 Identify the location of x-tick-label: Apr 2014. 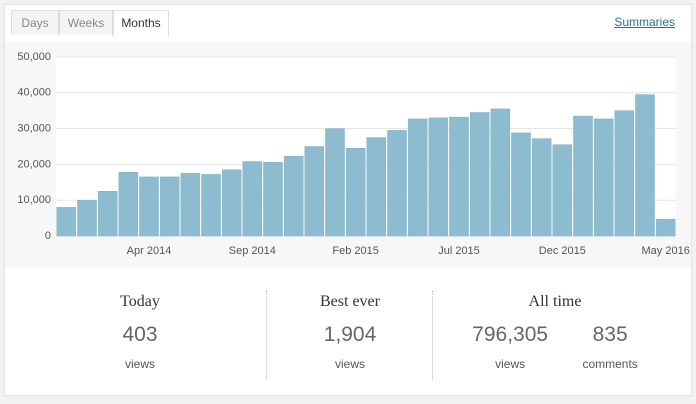
(149, 251).